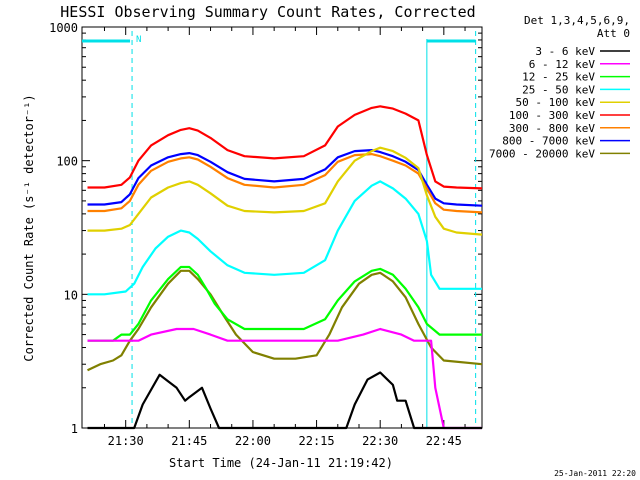 This screenshot has width=640, height=480. Describe the element at coordinates (380, 441) in the screenshot. I see `x-tick-label-4: 22:30` at that location.